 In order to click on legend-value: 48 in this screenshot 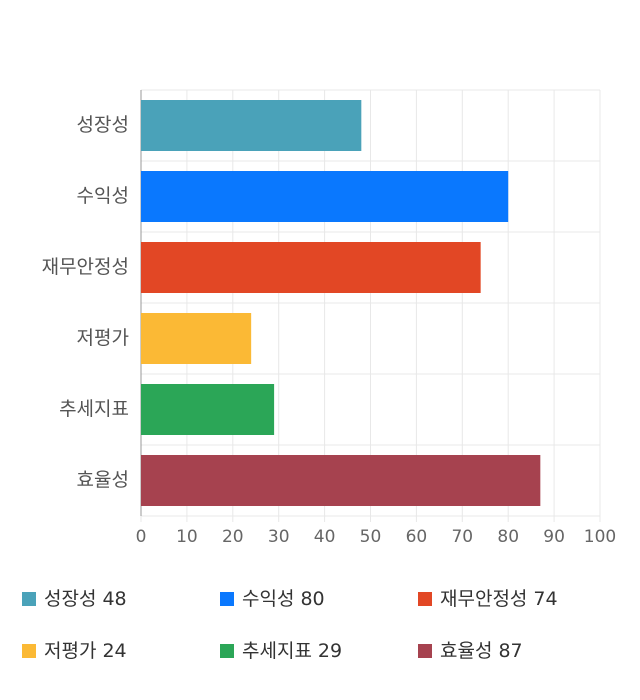, I will do `click(114, 599)`.